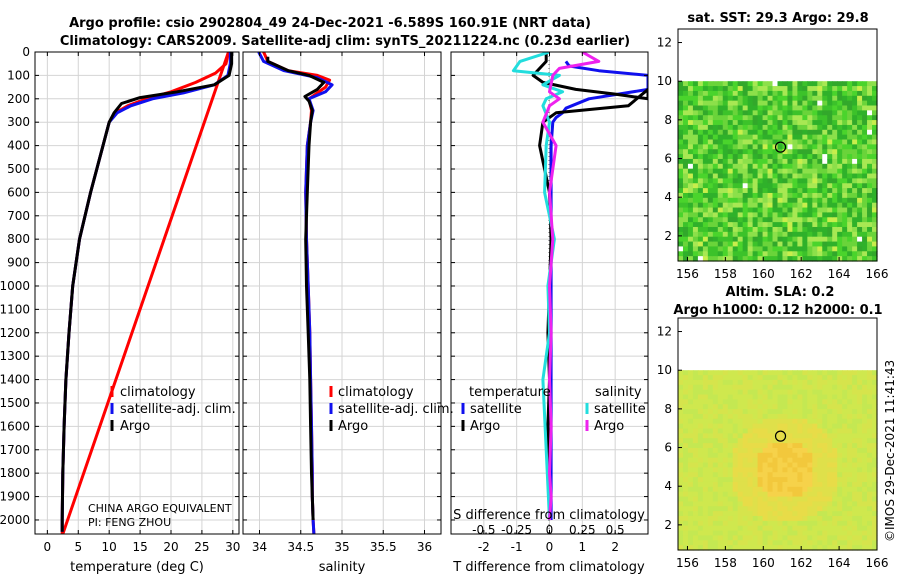 The width and height of the screenshot is (900, 580). What do you see at coordinates (668, 159) in the screenshot?
I see `y-tick-label: 6` at bounding box center [668, 159].